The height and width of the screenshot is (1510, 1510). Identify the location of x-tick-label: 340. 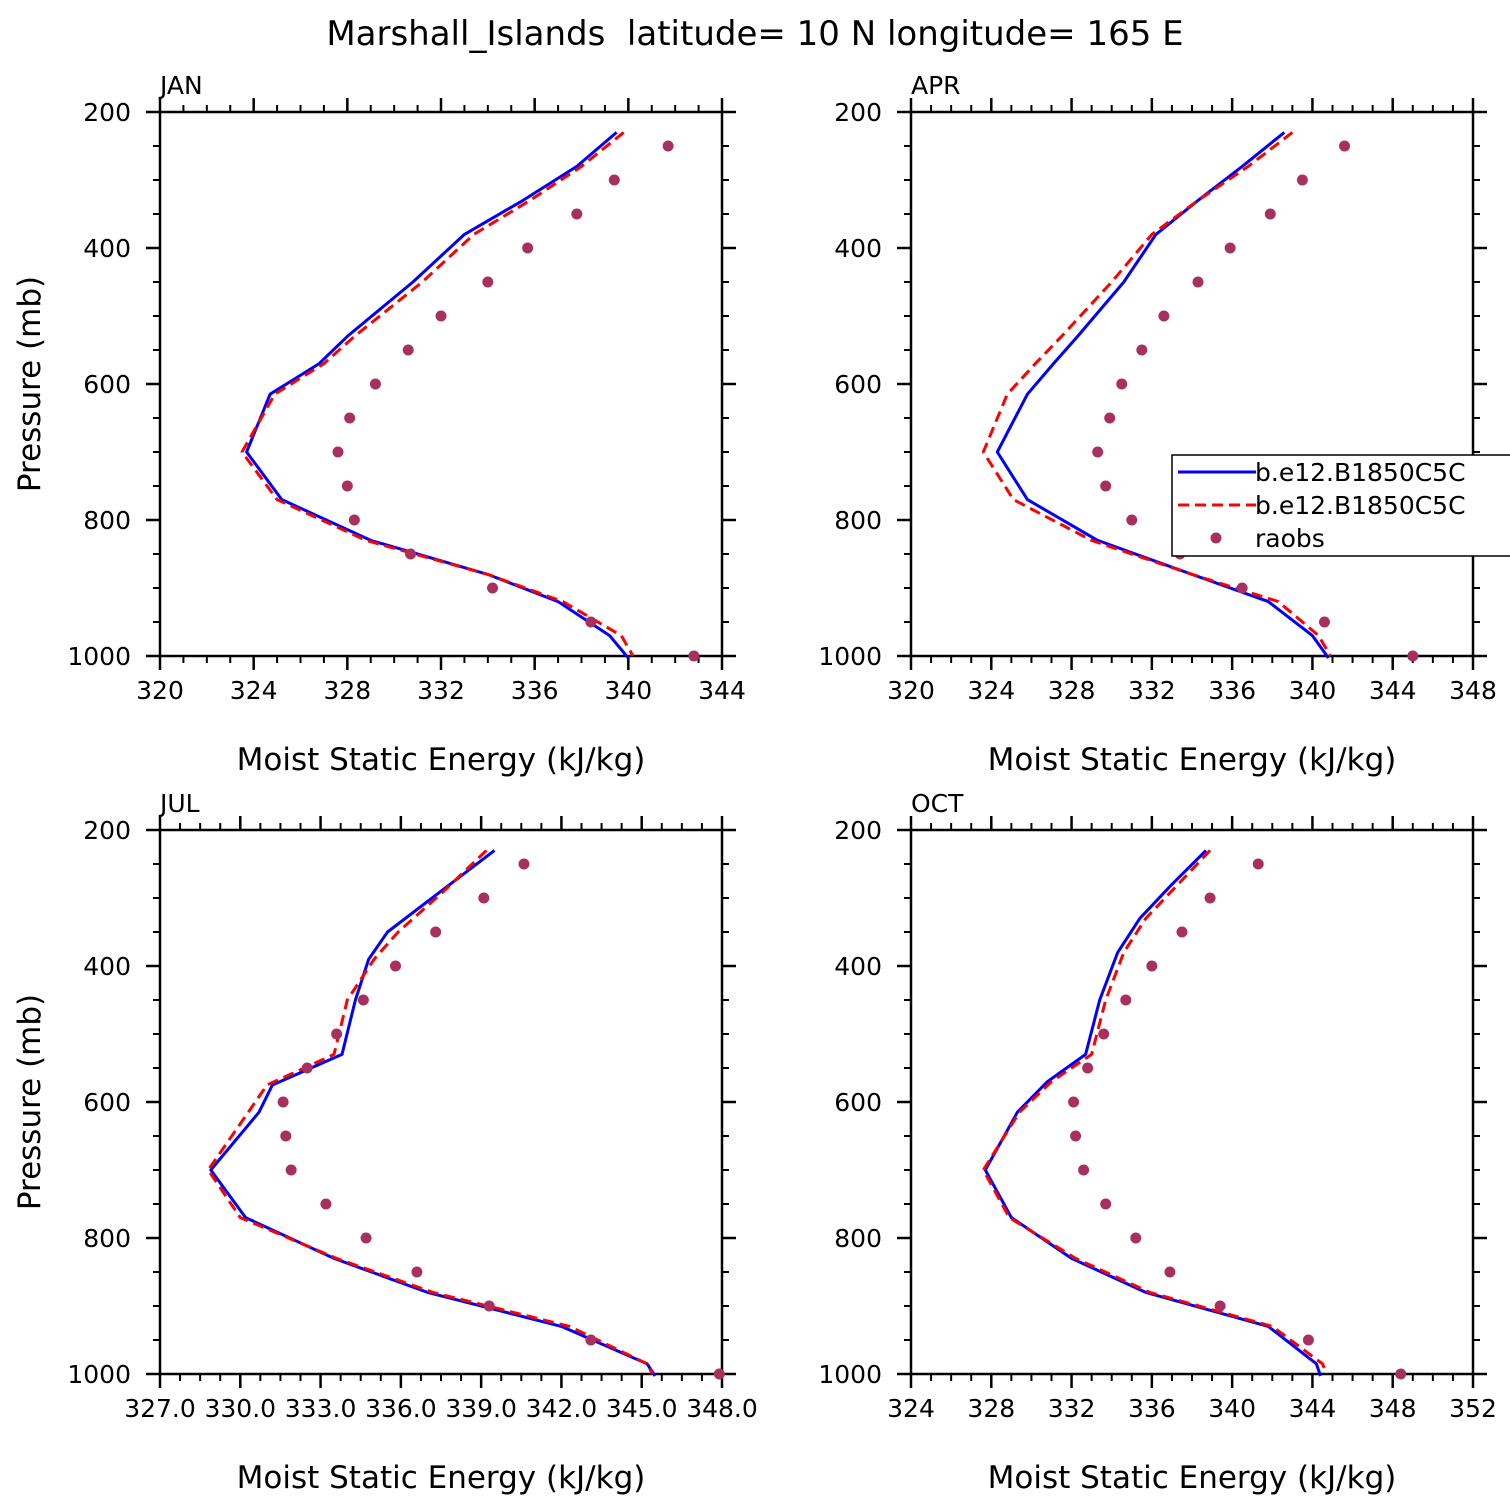
(628, 690).